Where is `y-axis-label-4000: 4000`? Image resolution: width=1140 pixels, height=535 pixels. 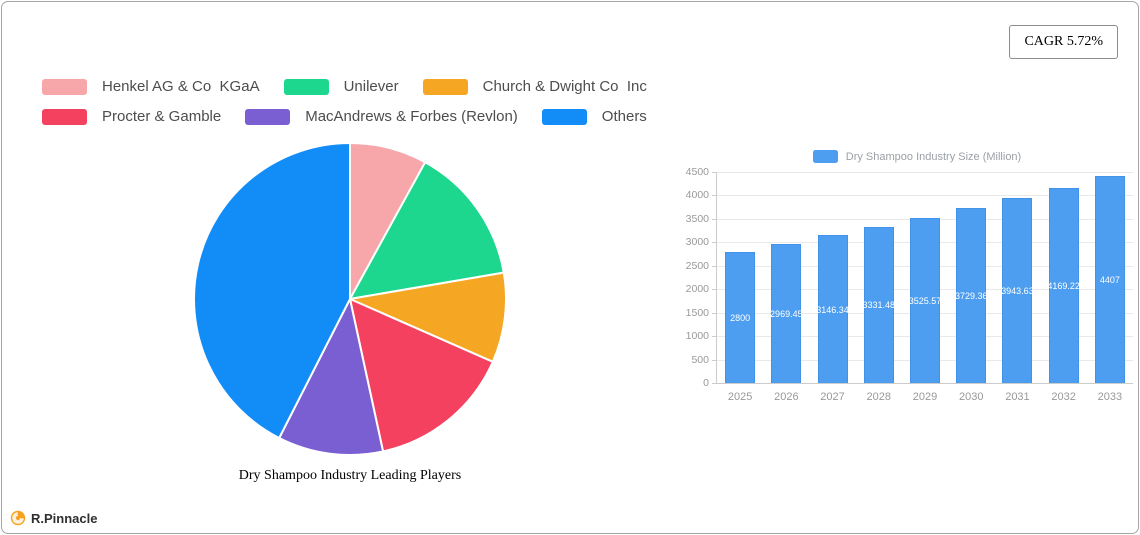
y-axis-label-4000: 4000 is located at coordinates (697, 195).